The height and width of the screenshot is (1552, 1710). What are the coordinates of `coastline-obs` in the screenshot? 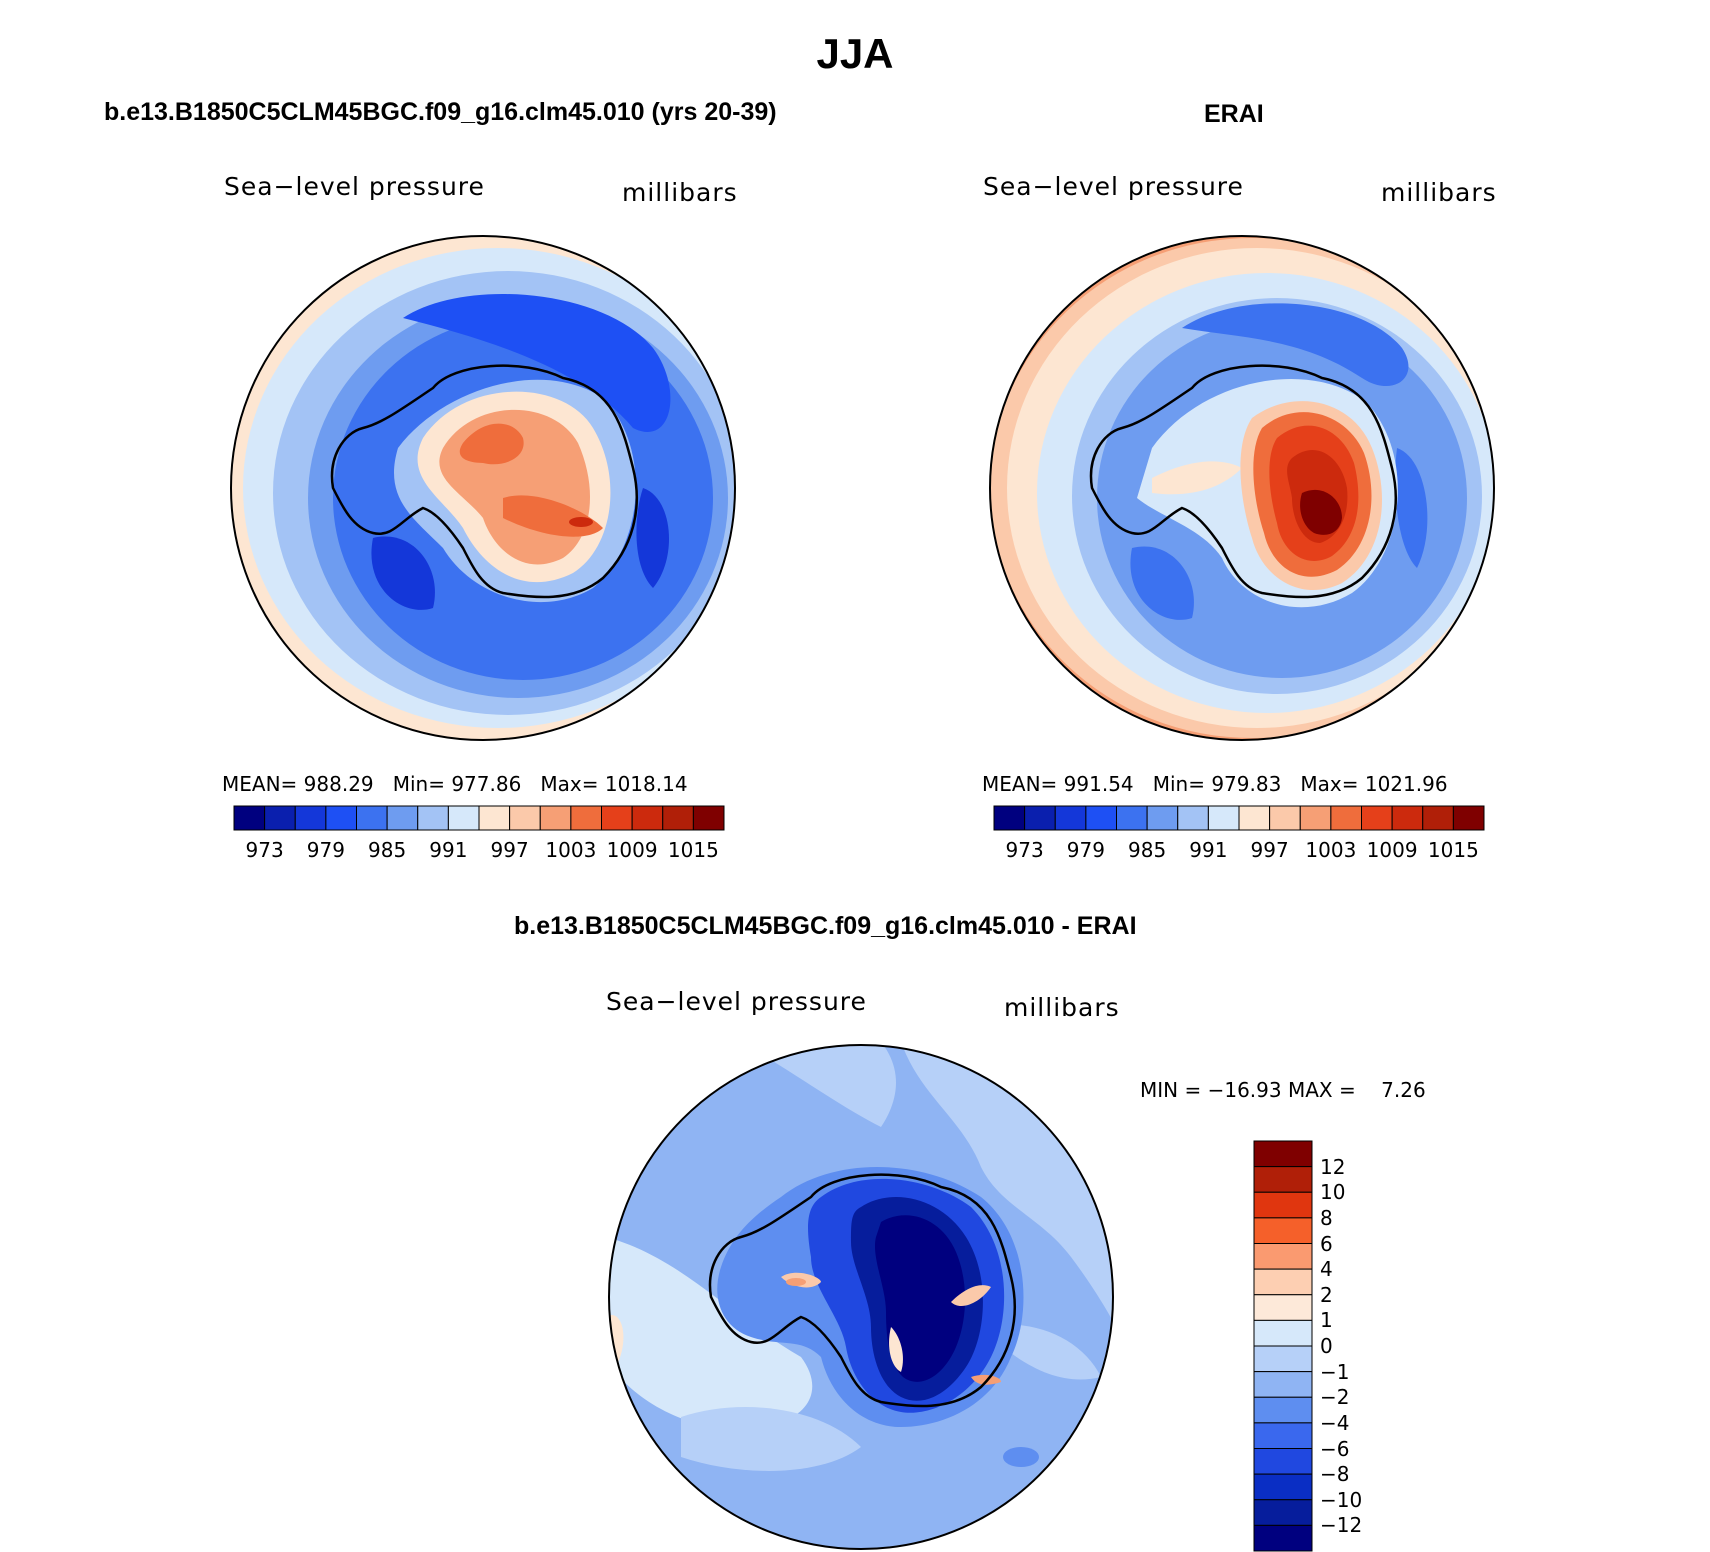 It's located at (1243, 481).